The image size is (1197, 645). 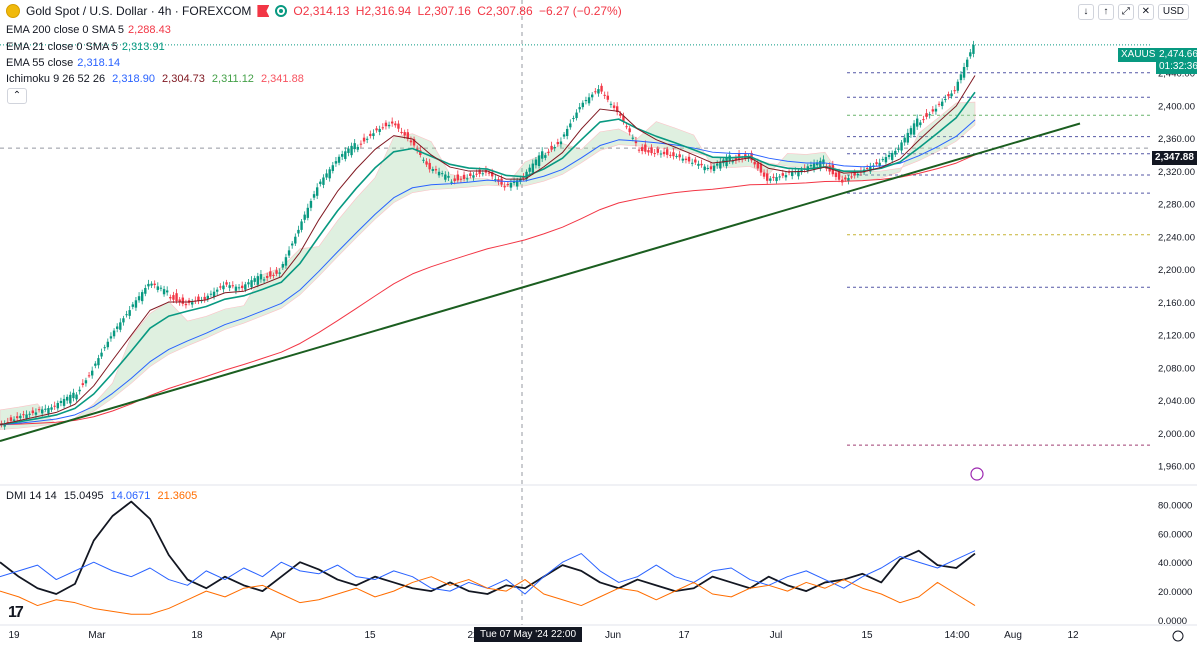 What do you see at coordinates (63, 63) in the screenshot?
I see `legend-ema55: EMA 55 close 2,318.14` at bounding box center [63, 63].